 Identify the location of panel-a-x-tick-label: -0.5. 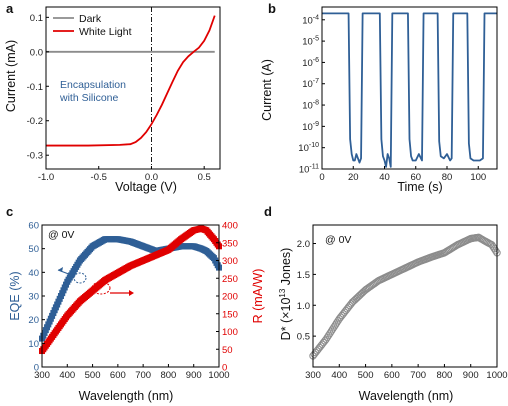
(99, 177).